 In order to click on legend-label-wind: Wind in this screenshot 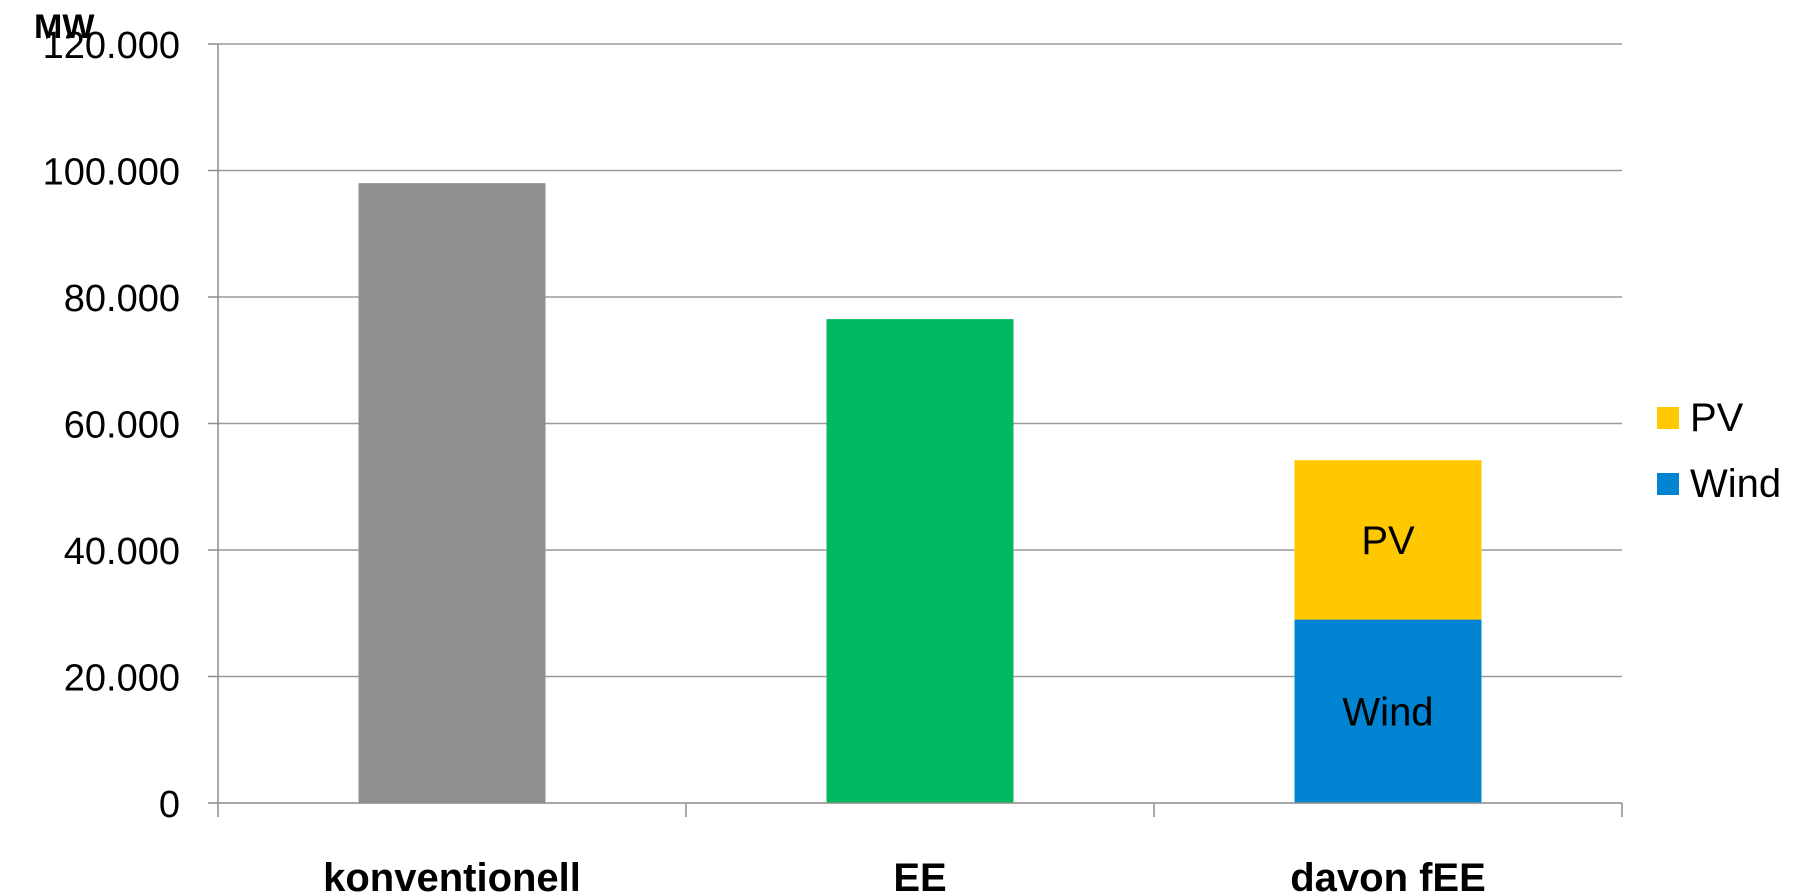, I will do `click(1735, 484)`.